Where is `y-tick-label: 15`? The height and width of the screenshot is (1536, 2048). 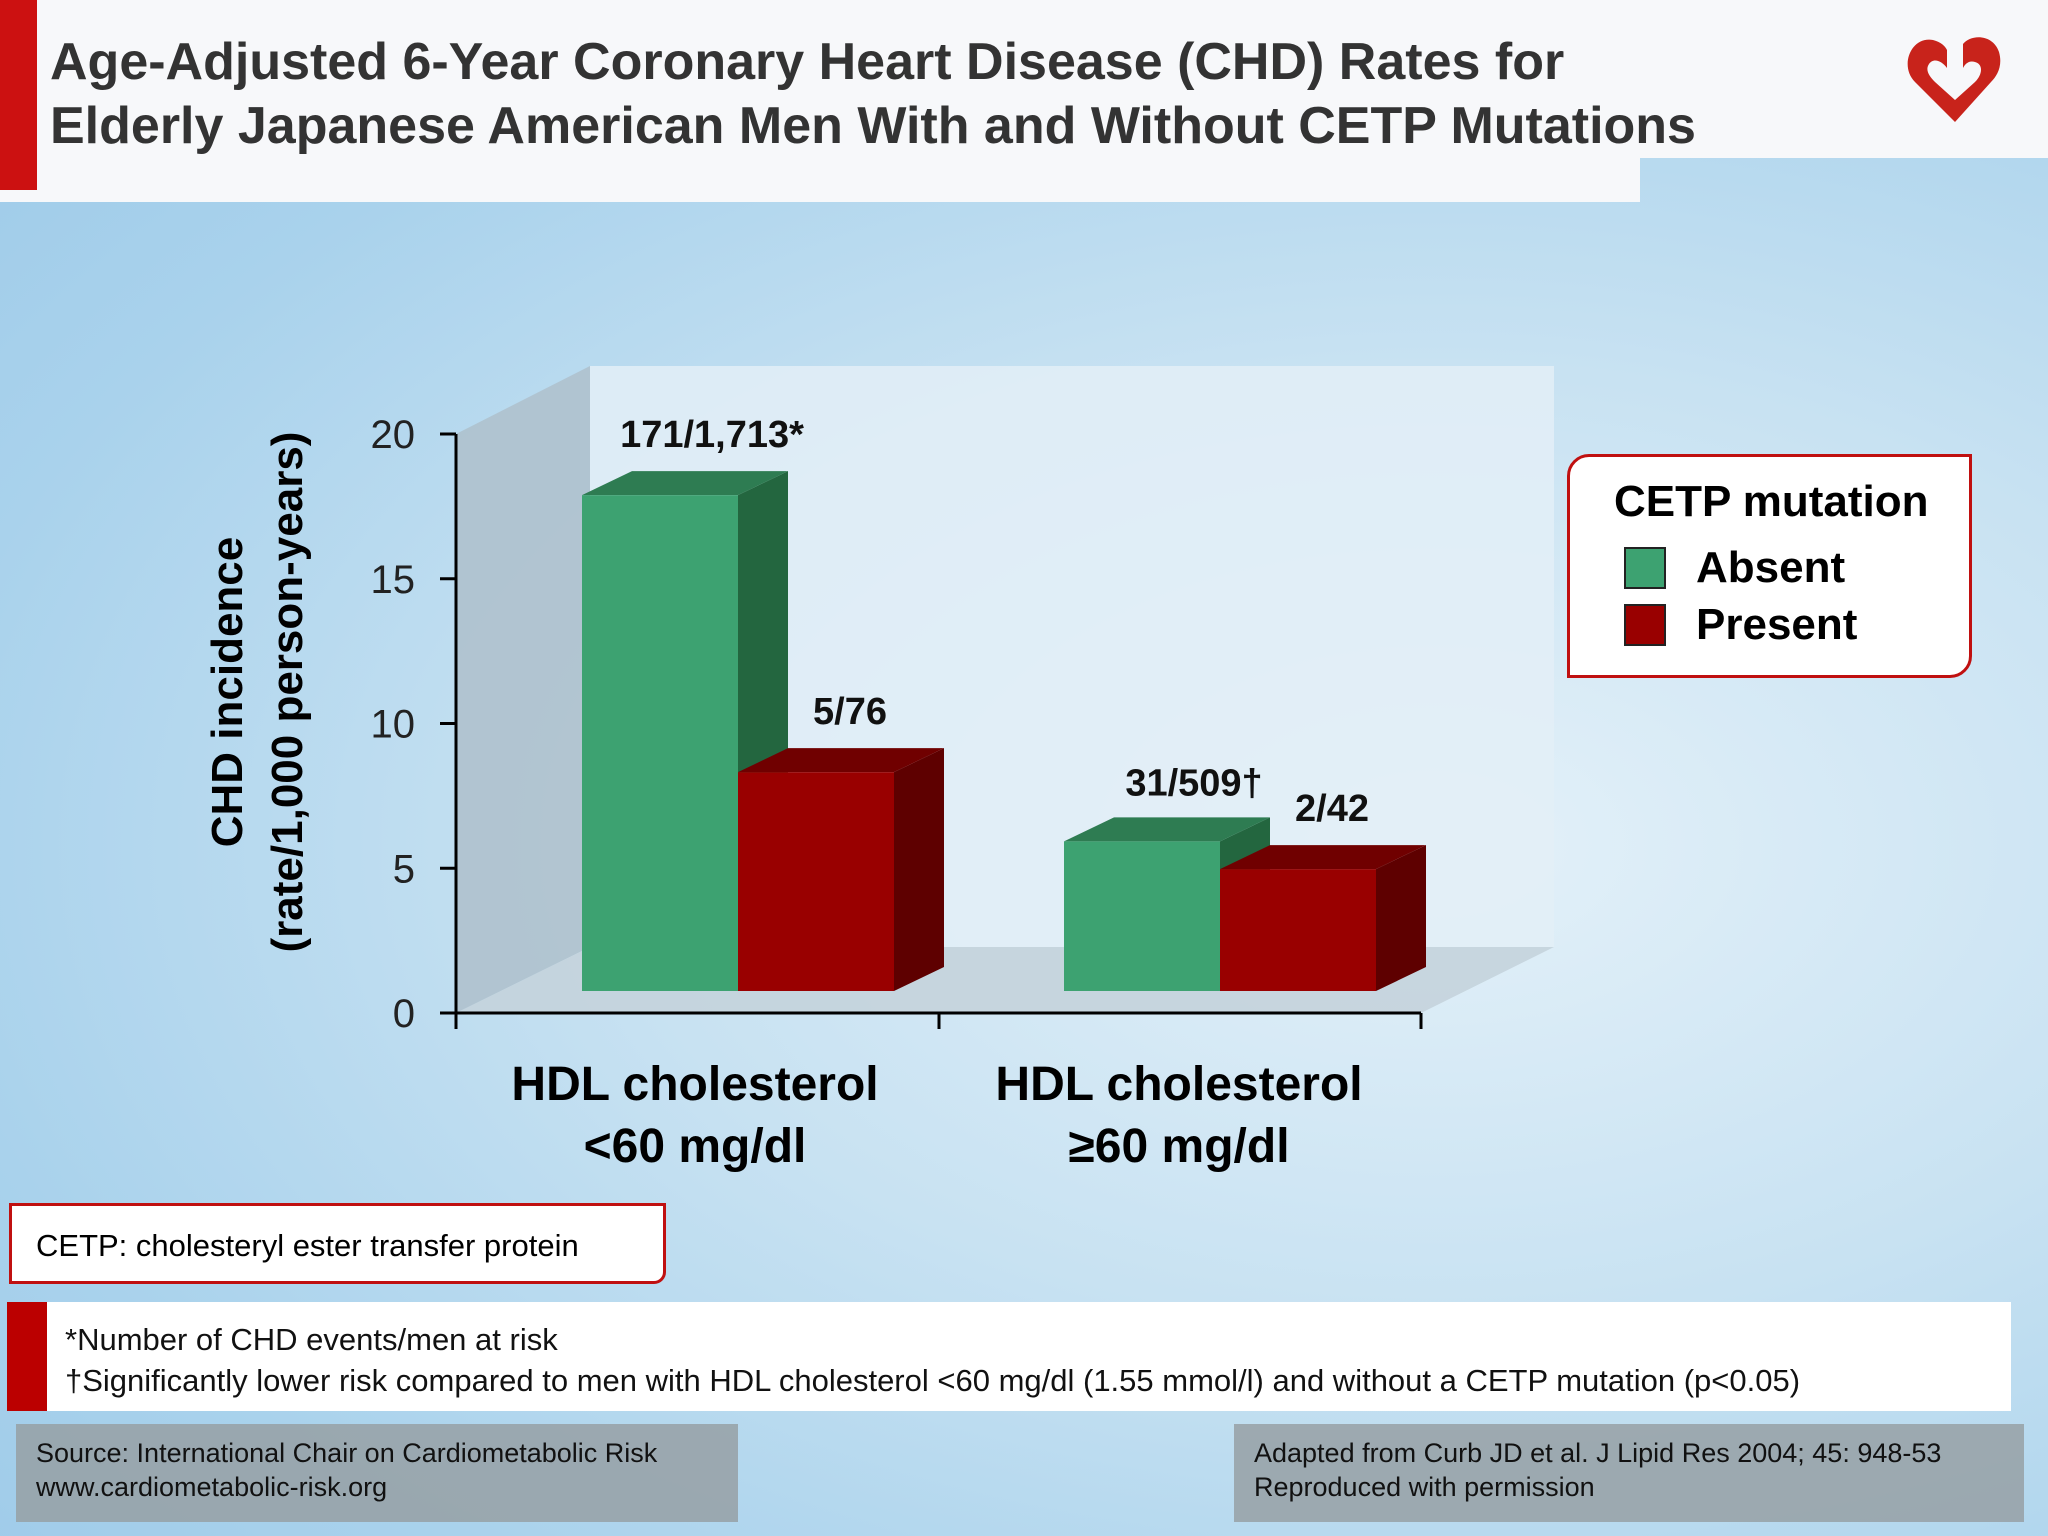
y-tick-label: 15 is located at coordinates (393, 580).